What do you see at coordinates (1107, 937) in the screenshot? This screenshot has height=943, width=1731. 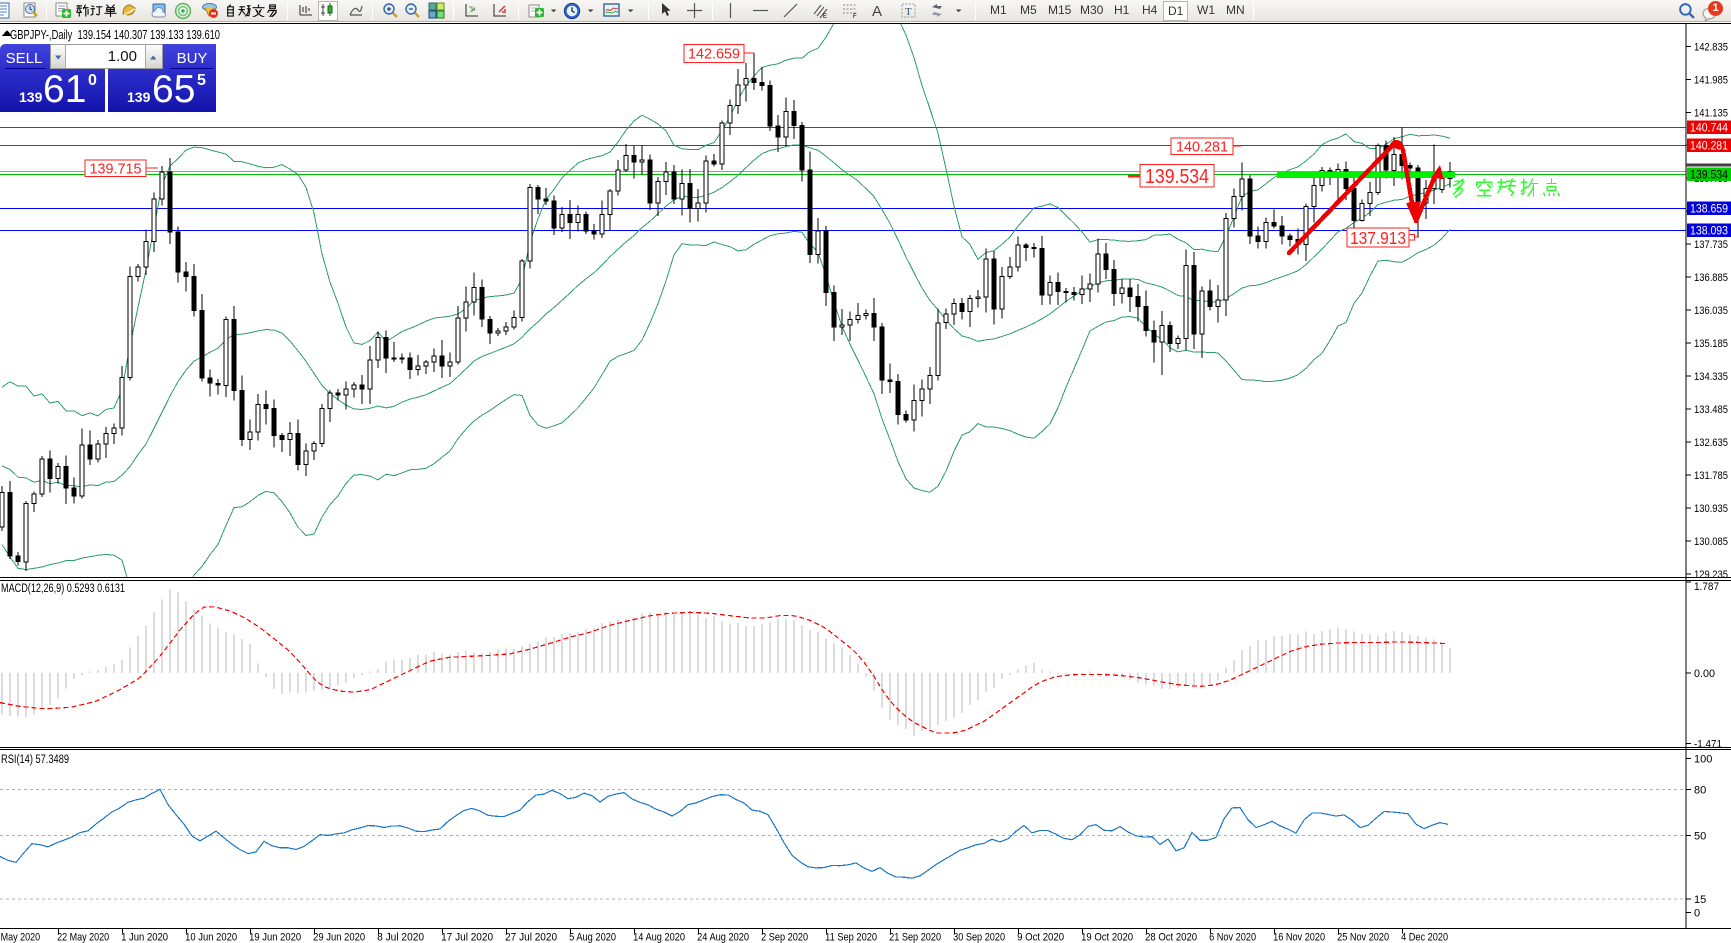 I see `svg-text: 19 Oct 2020` at bounding box center [1107, 937].